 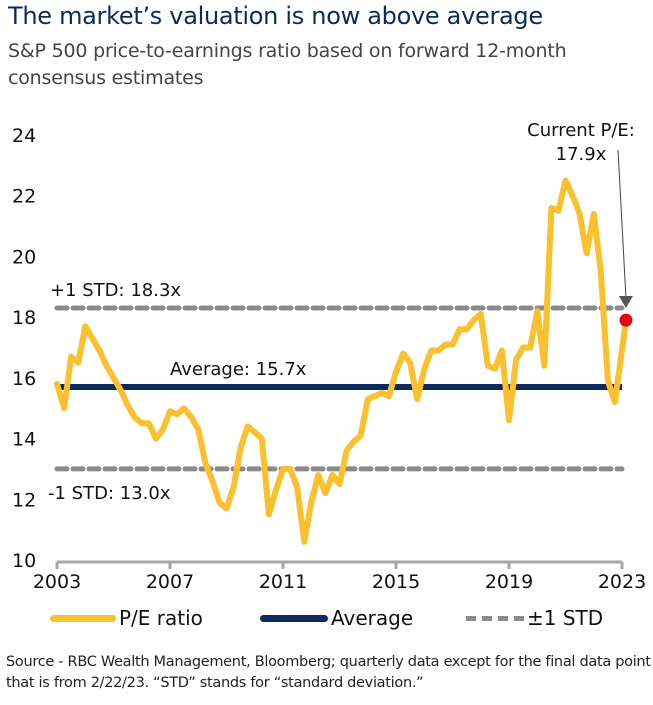 What do you see at coordinates (372, 618) in the screenshot?
I see `legend-label-average: Average` at bounding box center [372, 618].